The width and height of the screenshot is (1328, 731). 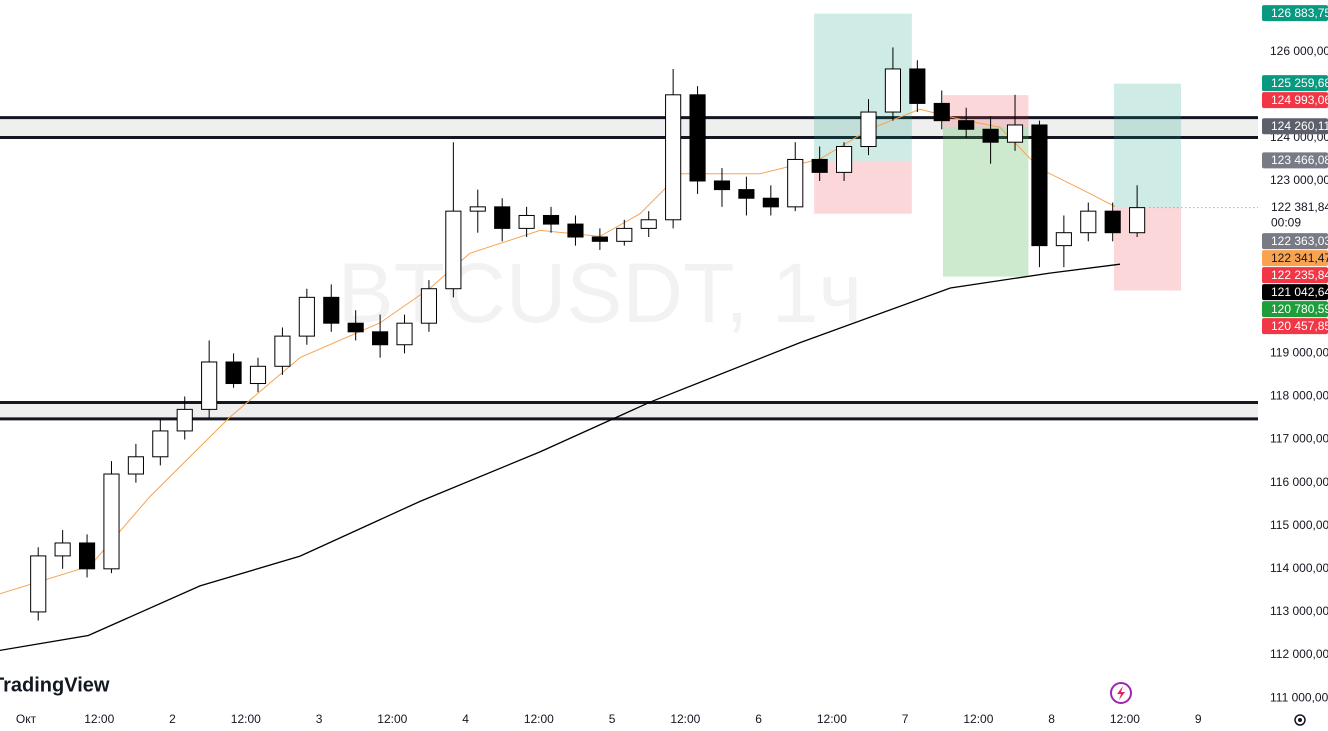 I want to click on price-tag-label: 122 341,47, so click(x=1299, y=258).